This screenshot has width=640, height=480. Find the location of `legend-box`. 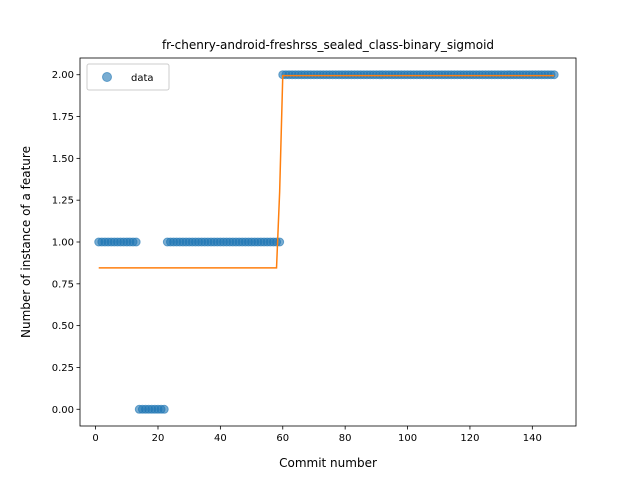

legend-box is located at coordinates (128, 77).